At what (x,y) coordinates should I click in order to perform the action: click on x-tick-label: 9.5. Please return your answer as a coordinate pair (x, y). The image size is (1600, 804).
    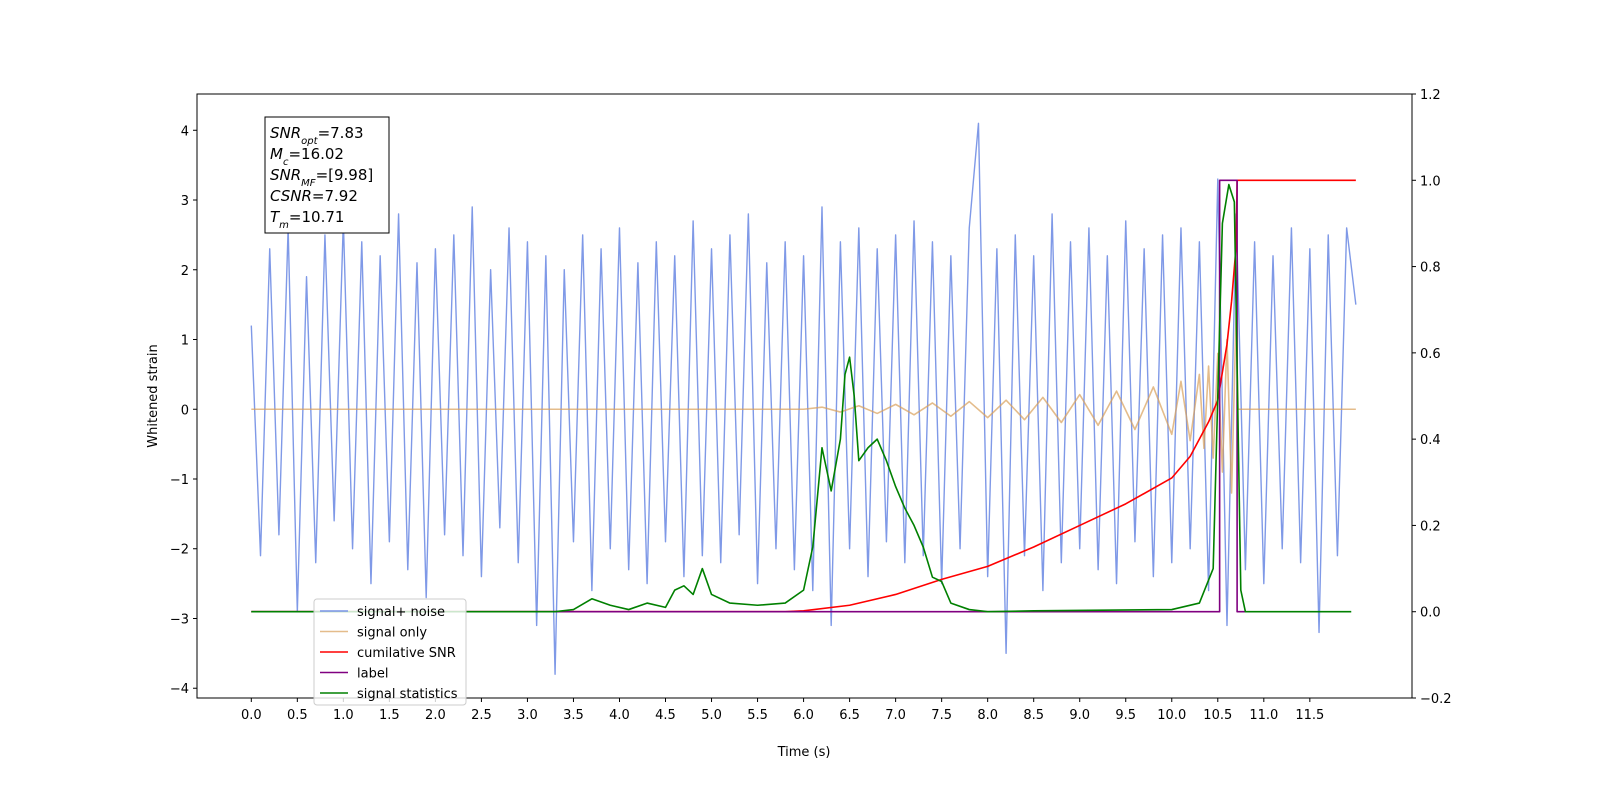
    Looking at the image, I should click on (1125, 715).